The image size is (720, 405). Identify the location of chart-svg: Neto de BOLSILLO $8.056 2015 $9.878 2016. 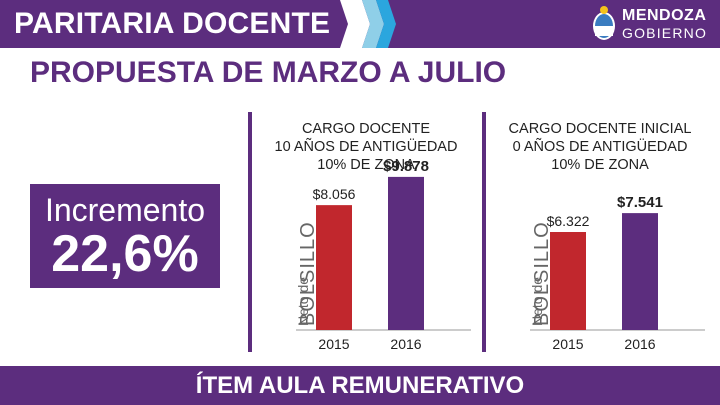
(383, 255).